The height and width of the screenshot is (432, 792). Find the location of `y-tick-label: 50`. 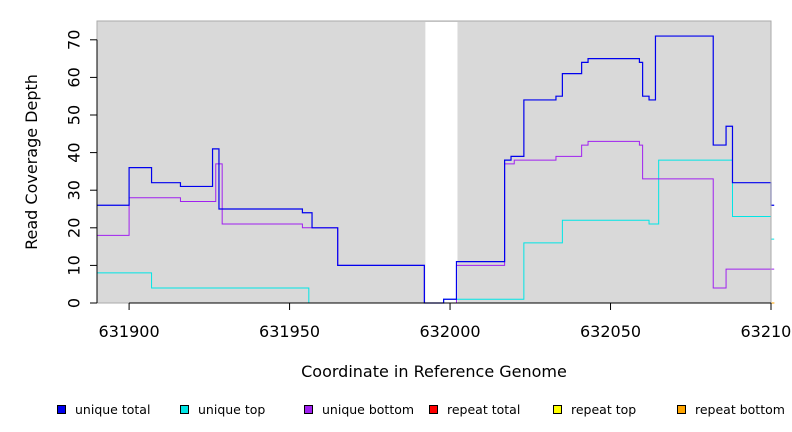

y-tick-label: 50 is located at coordinates (74, 115).